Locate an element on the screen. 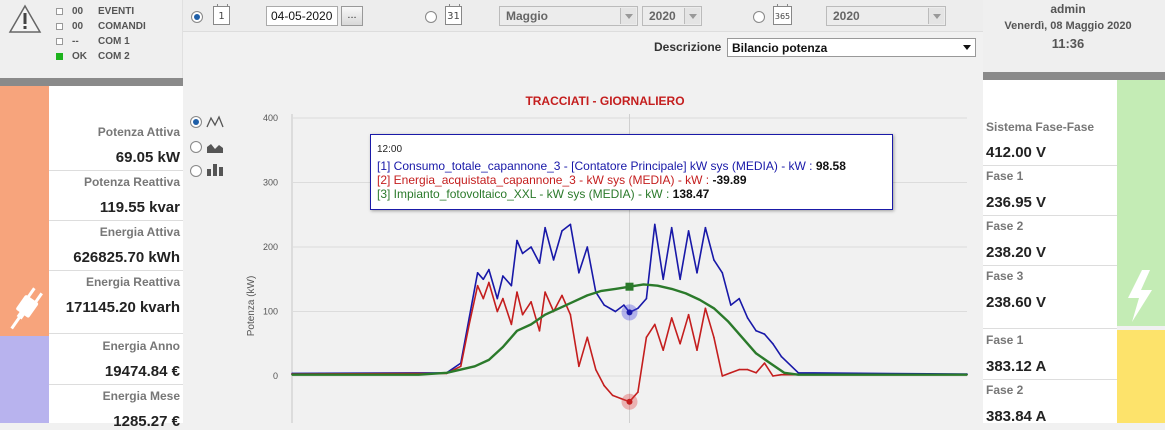  electrical-values-panel is located at coordinates (1050, 251).